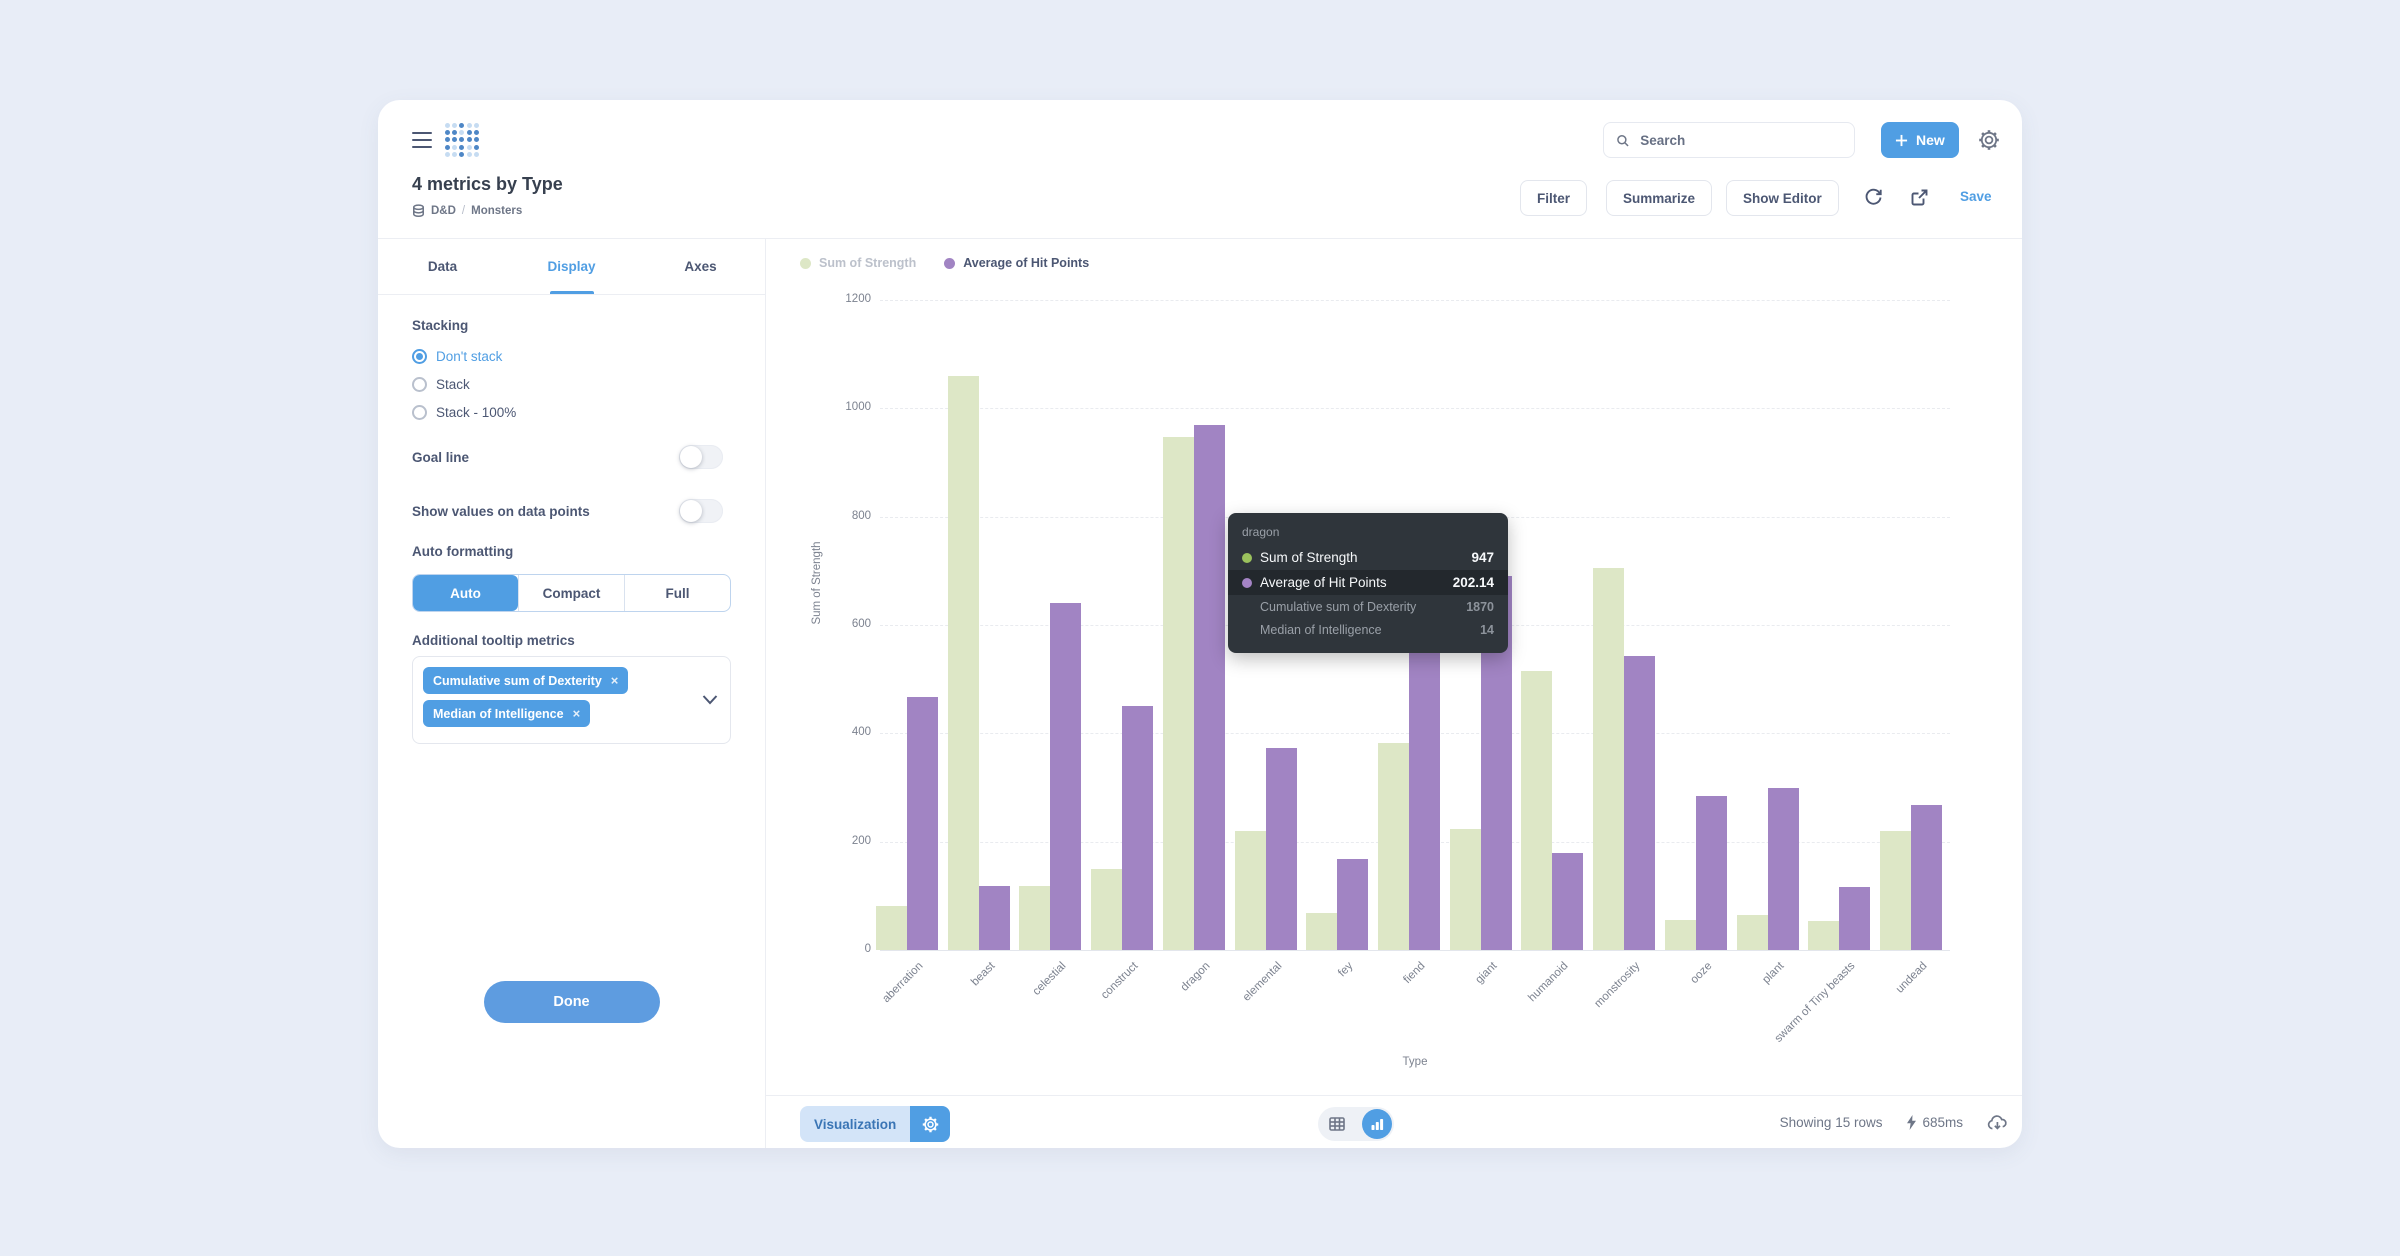 This screenshot has width=2400, height=1256. I want to click on refresh-icon, so click(1873, 197).